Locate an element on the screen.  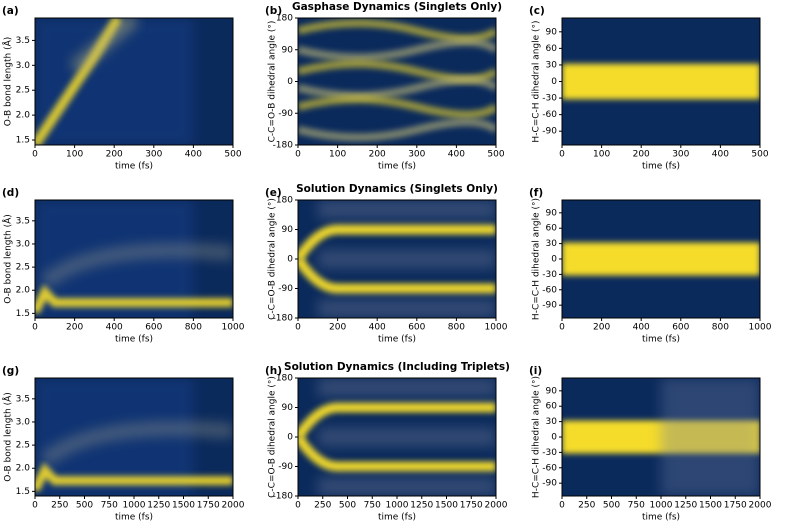
x-tick-label: 1250 is located at coordinates (421, 506).